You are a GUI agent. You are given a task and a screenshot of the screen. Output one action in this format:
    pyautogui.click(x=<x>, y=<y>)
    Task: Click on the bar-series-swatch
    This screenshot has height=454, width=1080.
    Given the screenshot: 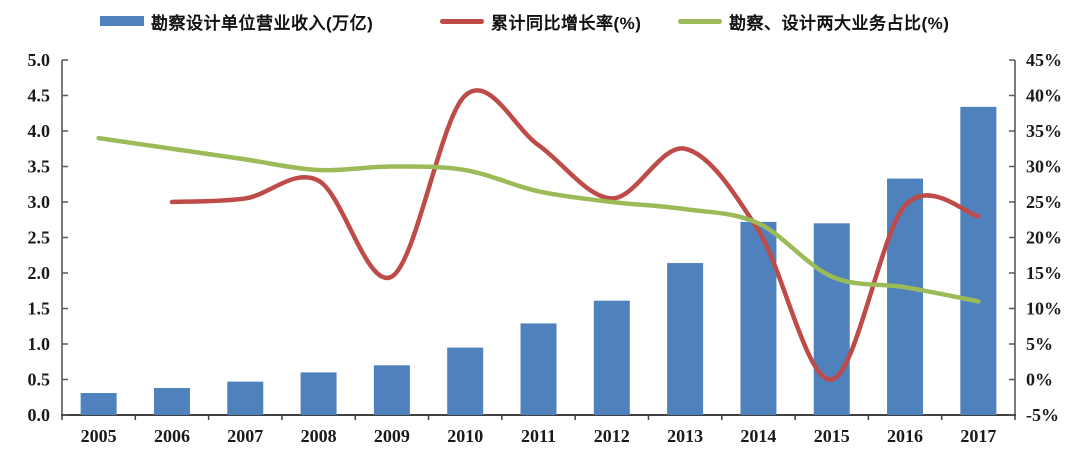 What is the action you would take?
    pyautogui.click(x=122, y=21)
    